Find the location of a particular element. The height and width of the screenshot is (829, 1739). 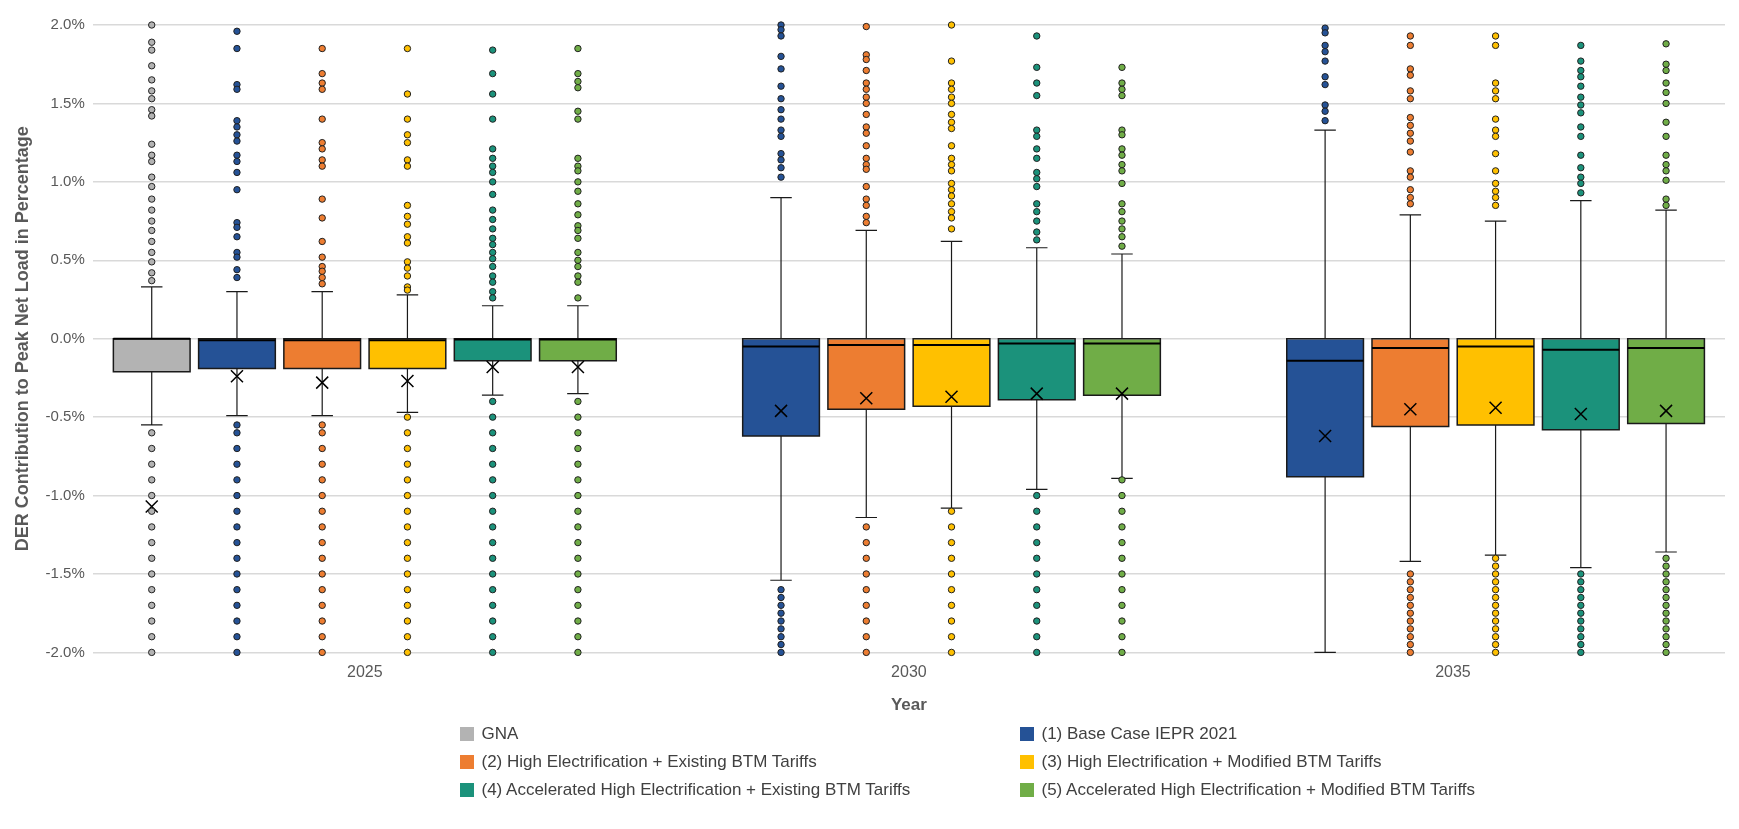

x-tick-label: 2030 is located at coordinates (909, 672).